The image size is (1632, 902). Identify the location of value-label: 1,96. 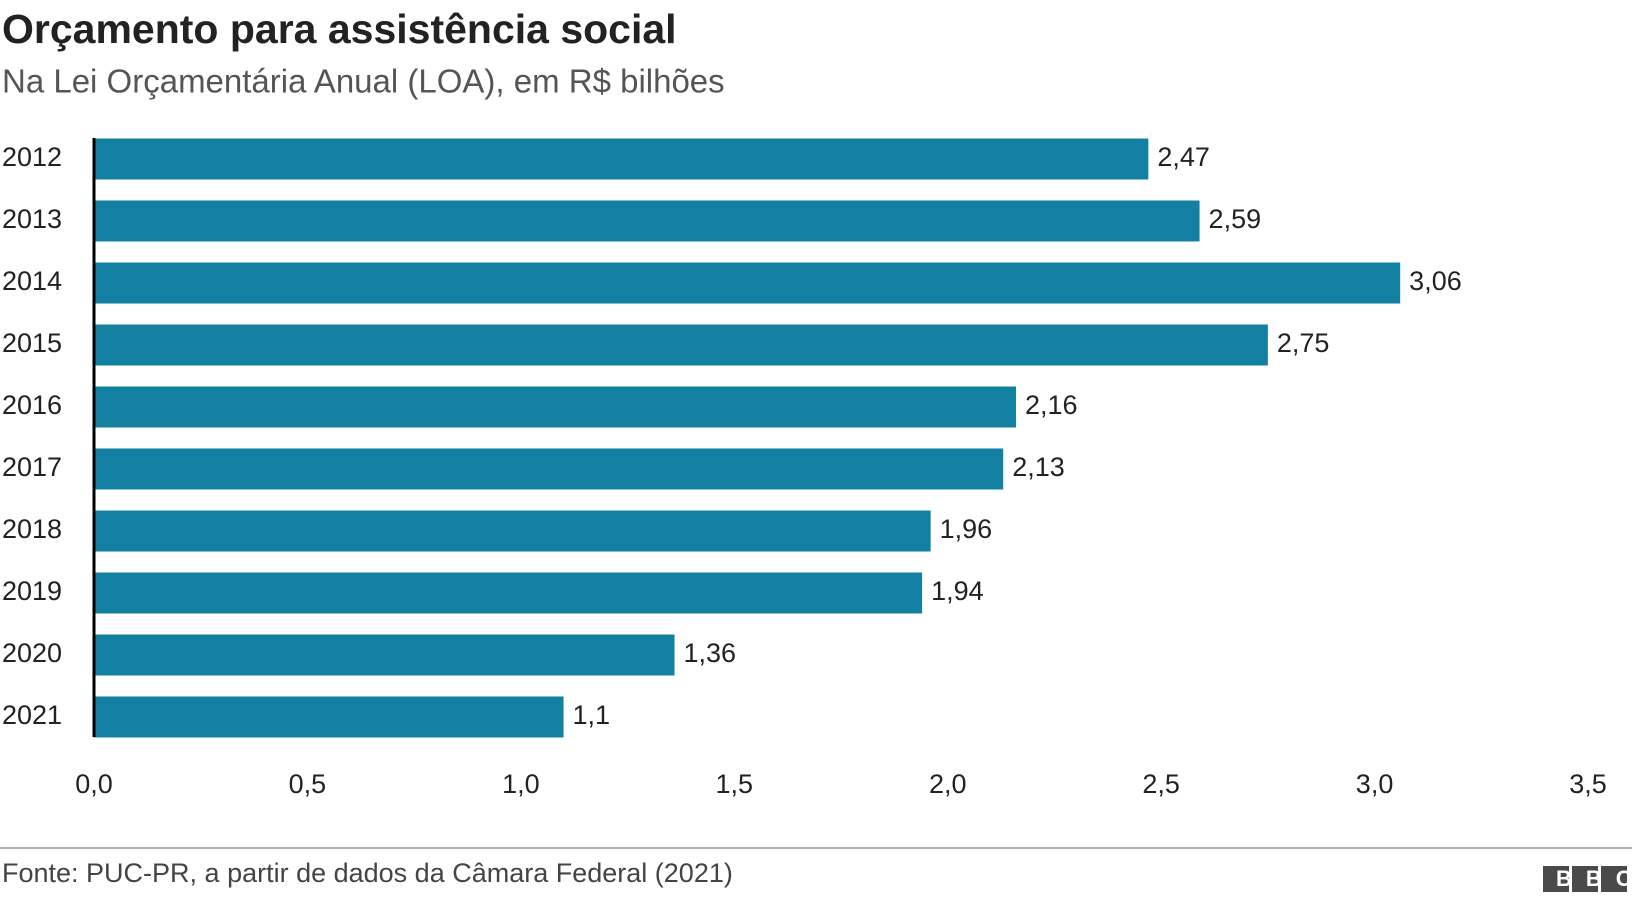
(966, 529).